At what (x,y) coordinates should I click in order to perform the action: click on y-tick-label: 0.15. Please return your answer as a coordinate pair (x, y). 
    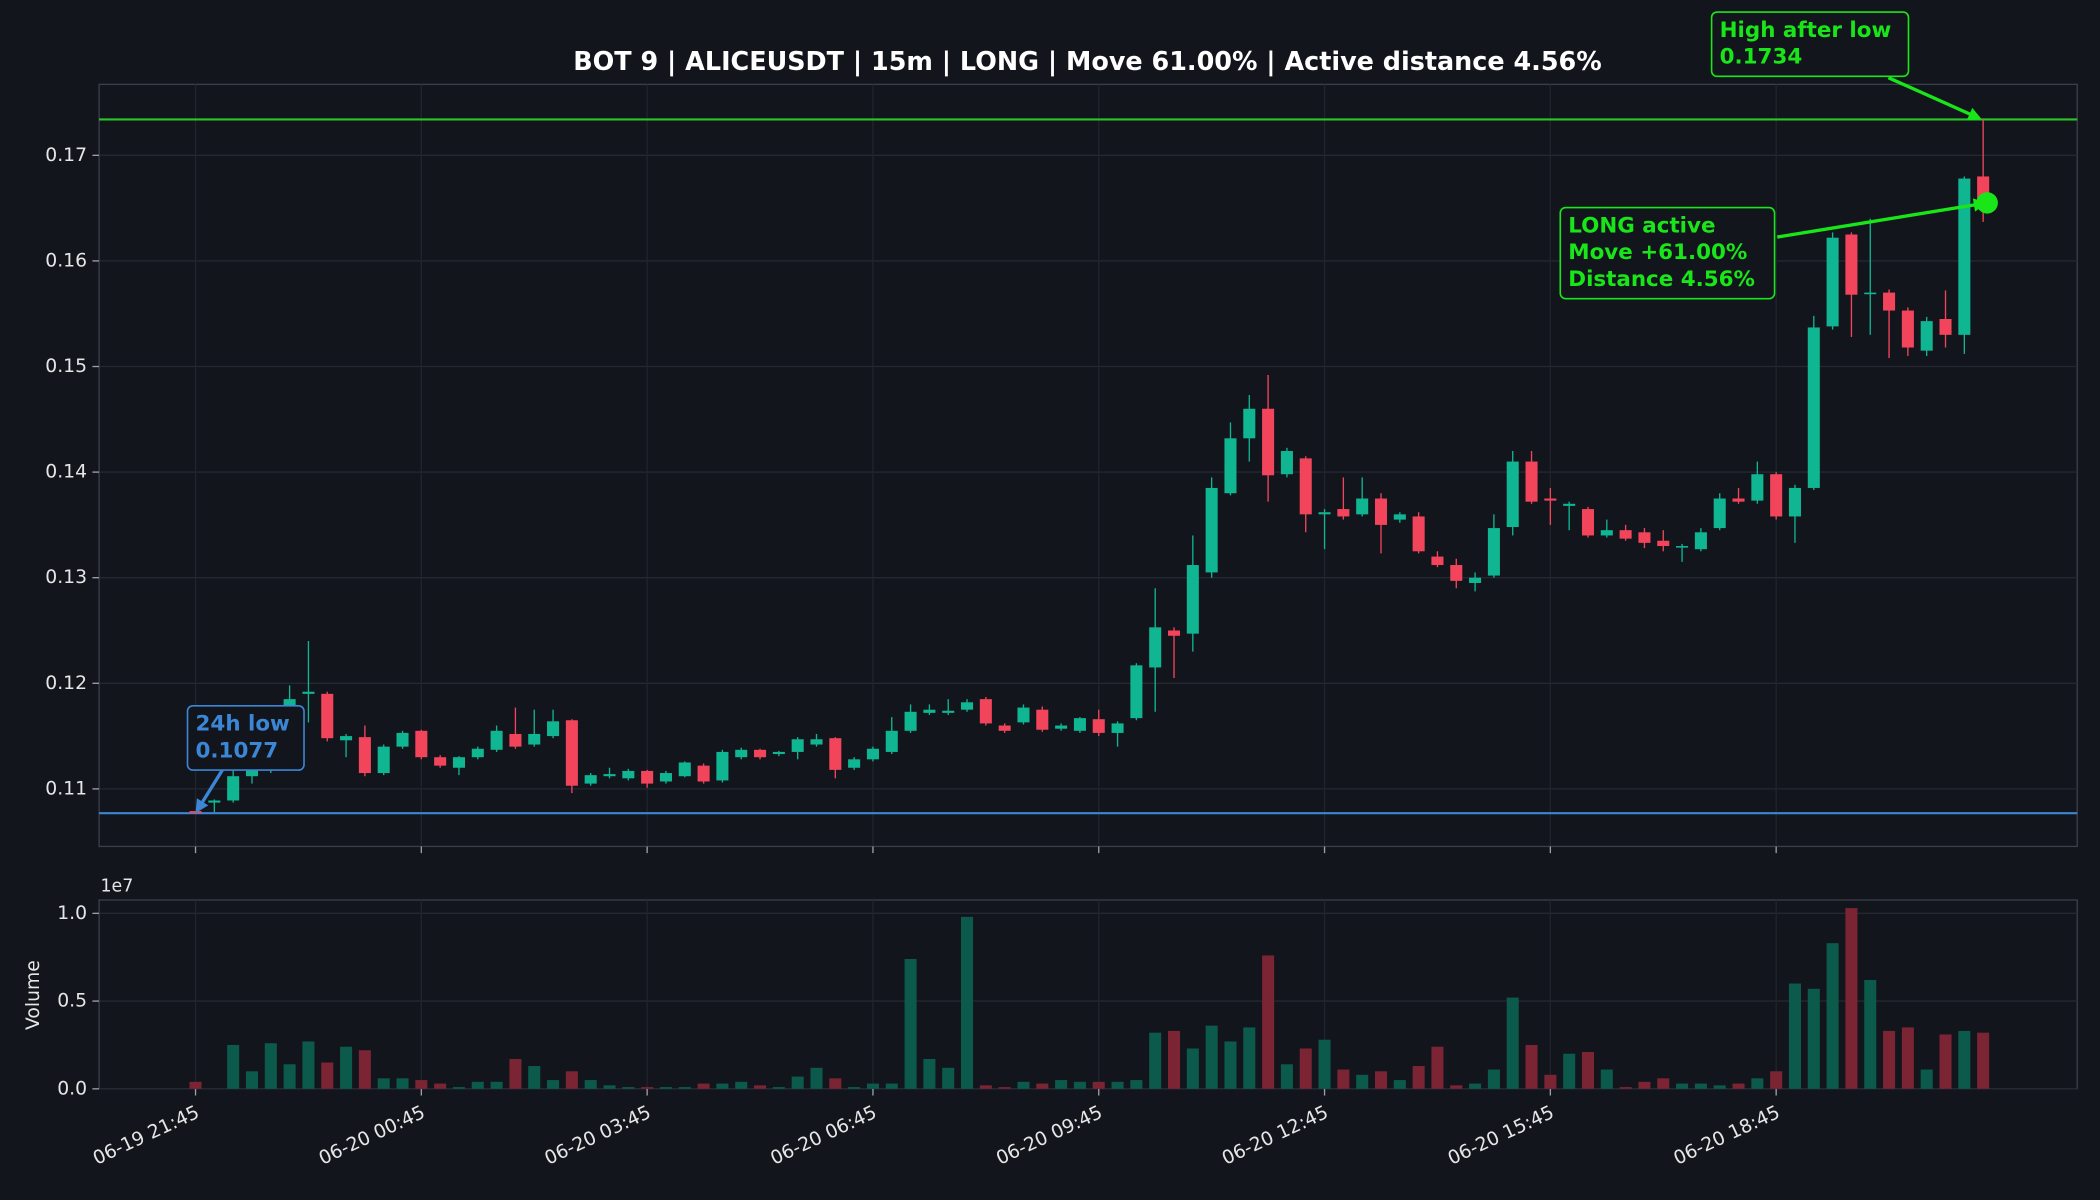
    Looking at the image, I should click on (66, 366).